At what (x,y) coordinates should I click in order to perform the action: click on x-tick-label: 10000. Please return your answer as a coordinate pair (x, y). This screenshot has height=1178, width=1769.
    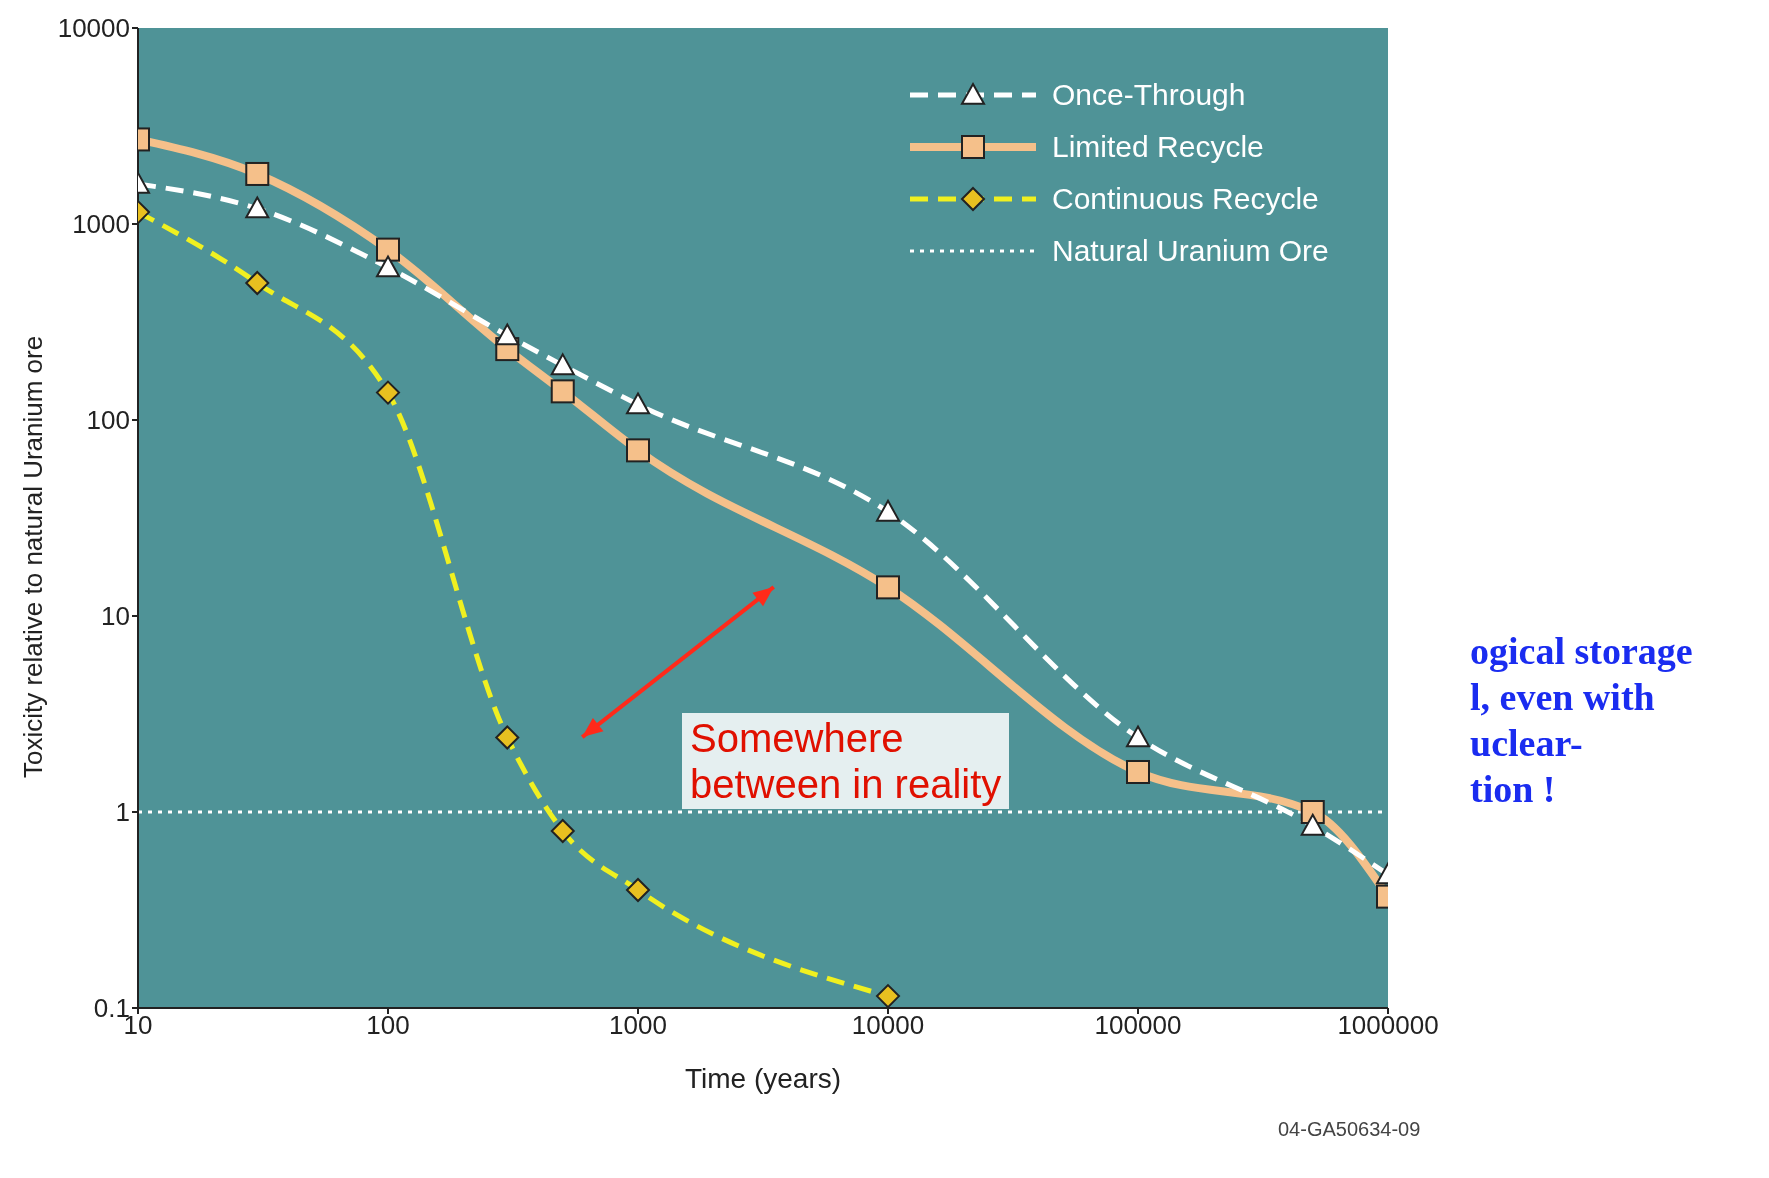
    Looking at the image, I should click on (888, 1025).